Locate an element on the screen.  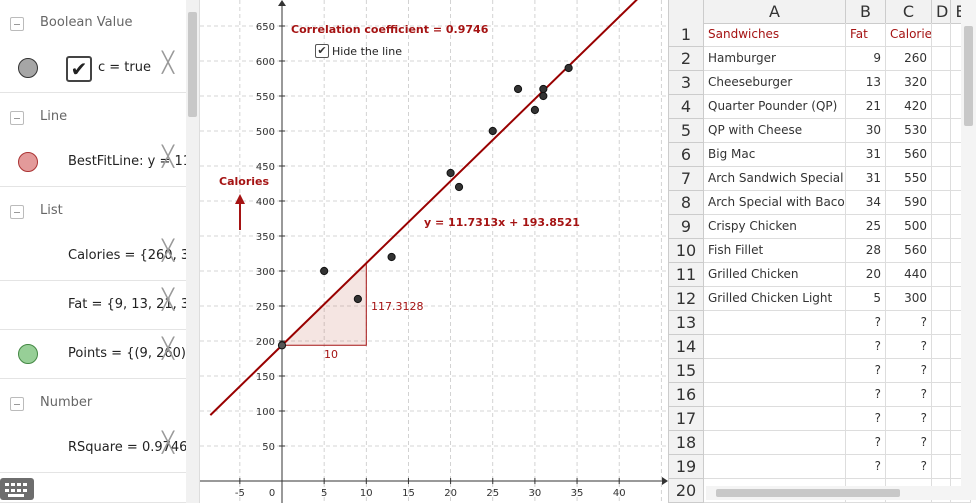
column-header-d: D is located at coordinates (941, 12).